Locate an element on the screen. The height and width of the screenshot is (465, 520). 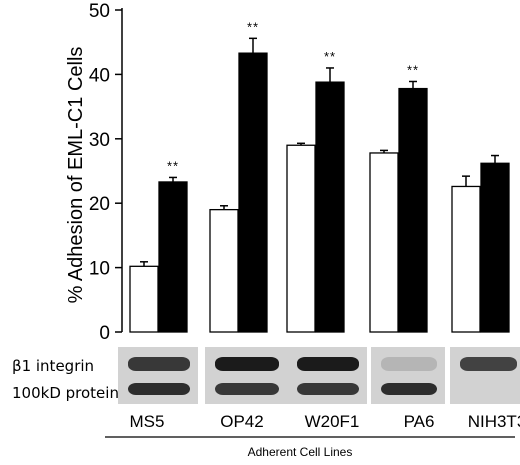
blot-label-beta1: β1 integrin is located at coordinates (53, 366).